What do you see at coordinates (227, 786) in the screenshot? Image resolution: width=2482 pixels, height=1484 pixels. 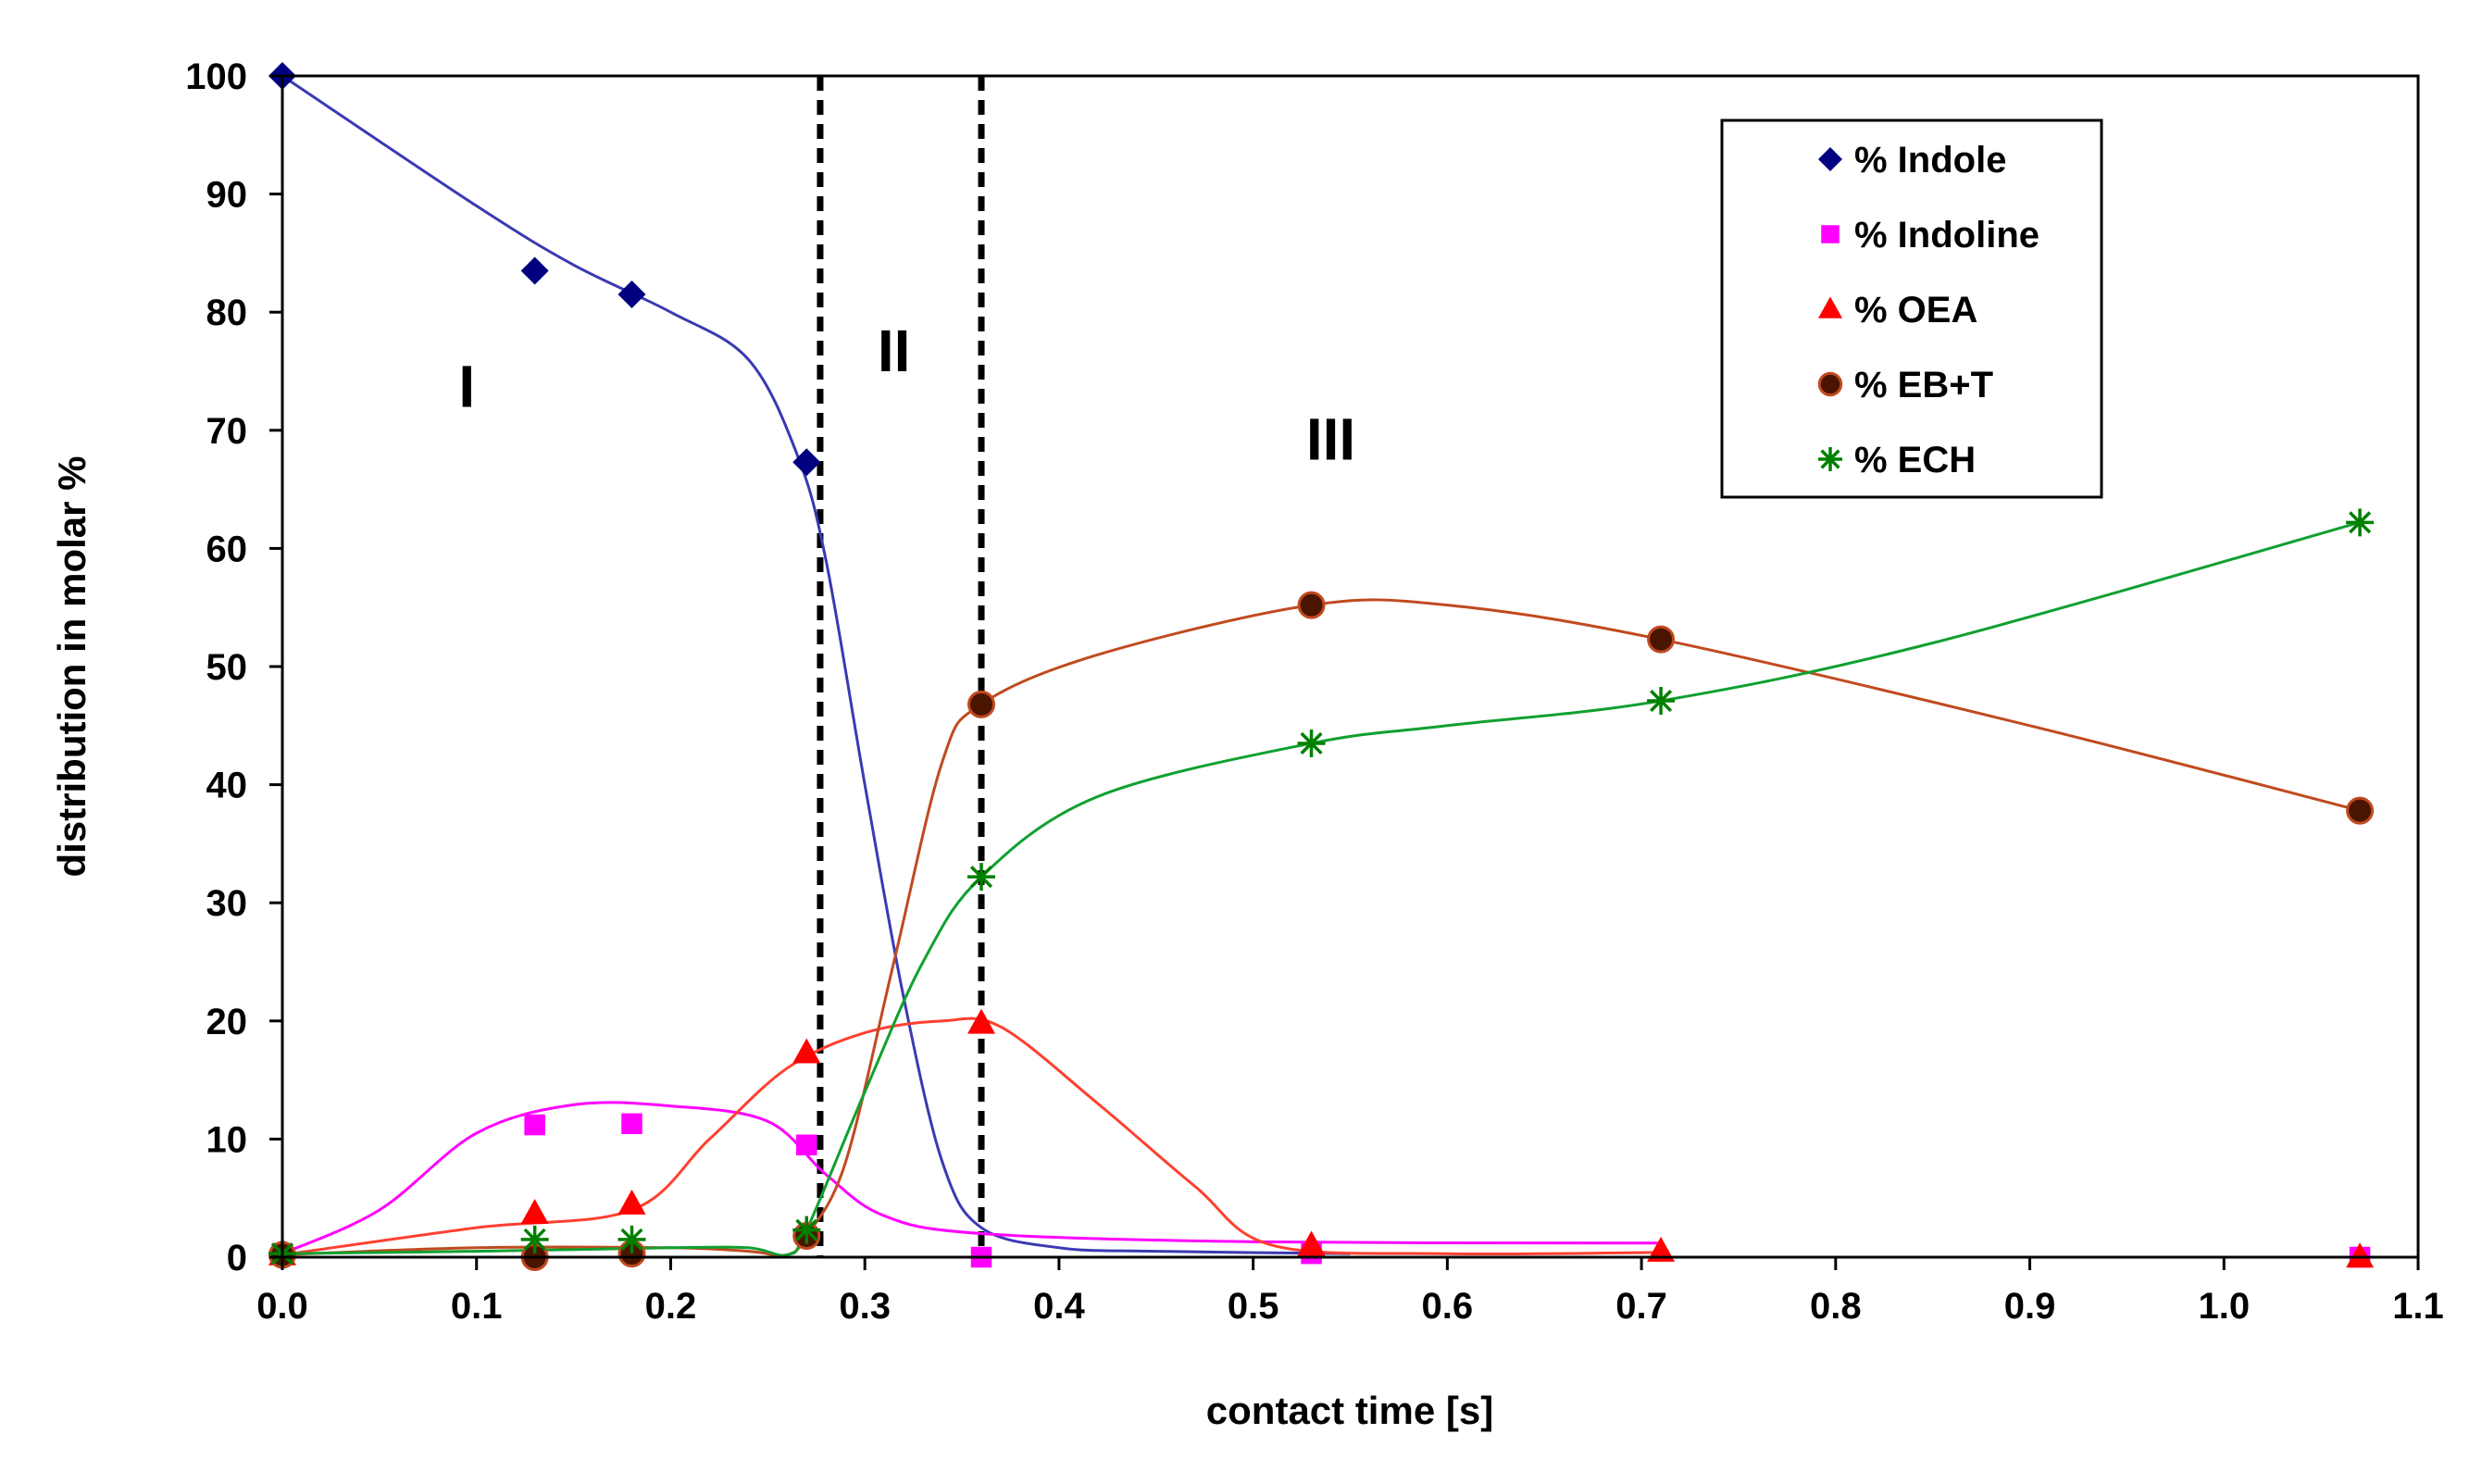 I see `y-tick-label: 40` at bounding box center [227, 786].